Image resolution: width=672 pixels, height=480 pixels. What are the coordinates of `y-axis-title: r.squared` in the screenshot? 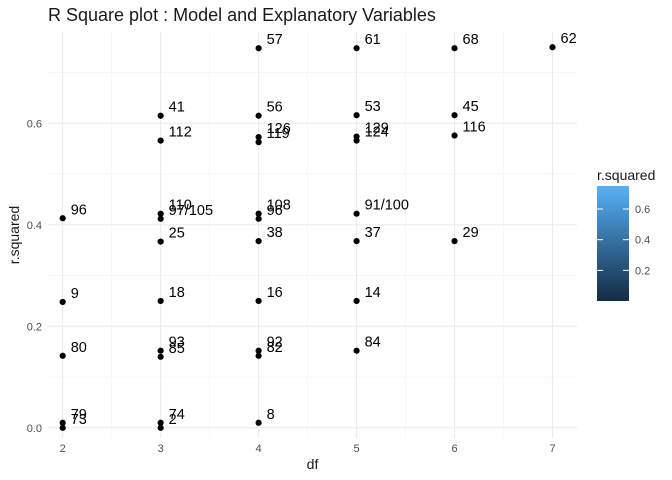 It's located at (14, 235).